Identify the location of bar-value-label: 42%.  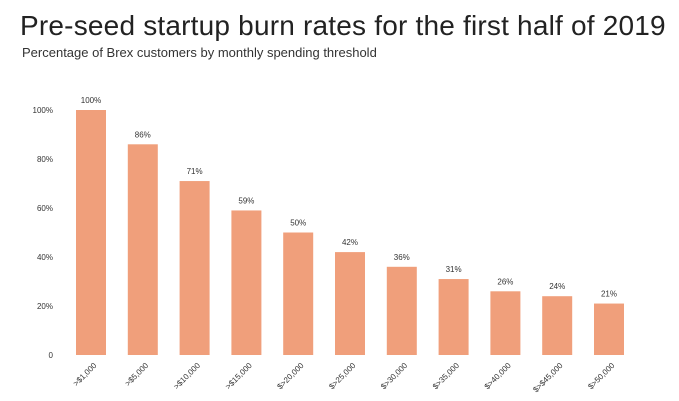
(350, 242).